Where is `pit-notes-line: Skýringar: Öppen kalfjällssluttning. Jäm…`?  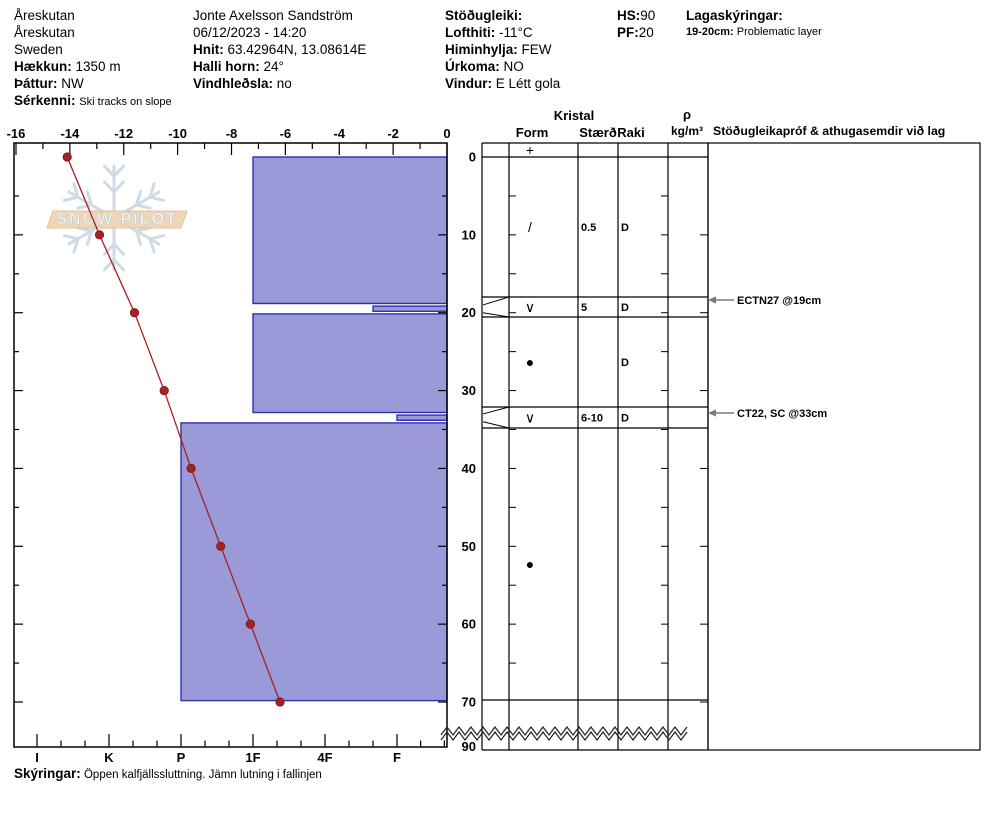 pit-notes-line: Skýringar: Öppen kalfjällssluttning. Jäm… is located at coordinates (168, 773).